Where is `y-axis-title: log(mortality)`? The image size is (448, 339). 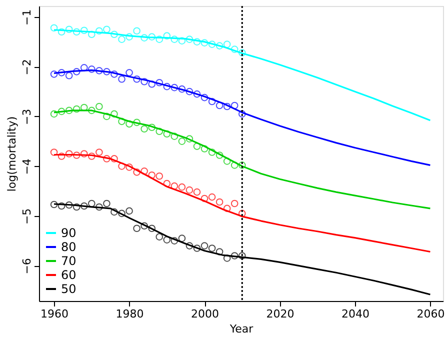 y-axis-title: log(mortality) is located at coordinates (12, 154).